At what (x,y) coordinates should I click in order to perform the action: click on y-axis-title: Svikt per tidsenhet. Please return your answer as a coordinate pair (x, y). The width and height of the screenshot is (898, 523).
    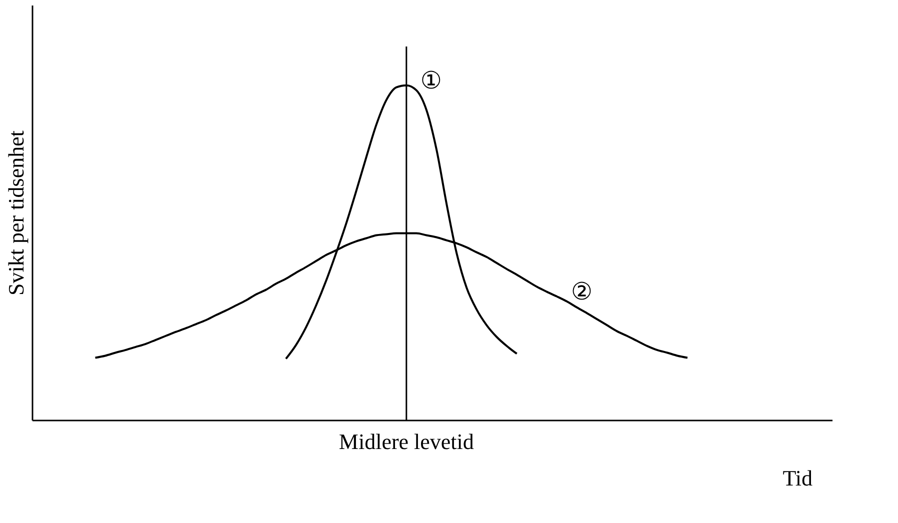
    Looking at the image, I should click on (16, 213).